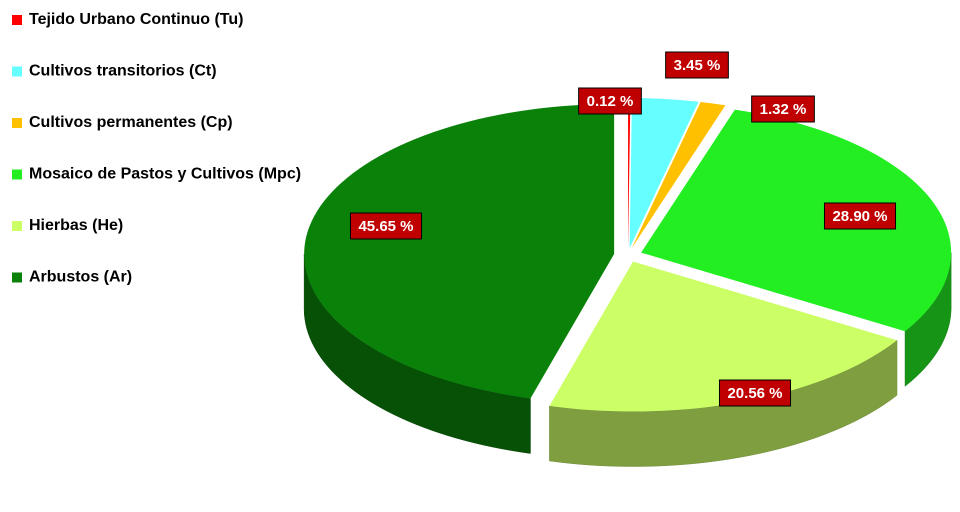 The height and width of the screenshot is (512, 960). I want to click on data-label: 1.32 %, so click(783, 109).